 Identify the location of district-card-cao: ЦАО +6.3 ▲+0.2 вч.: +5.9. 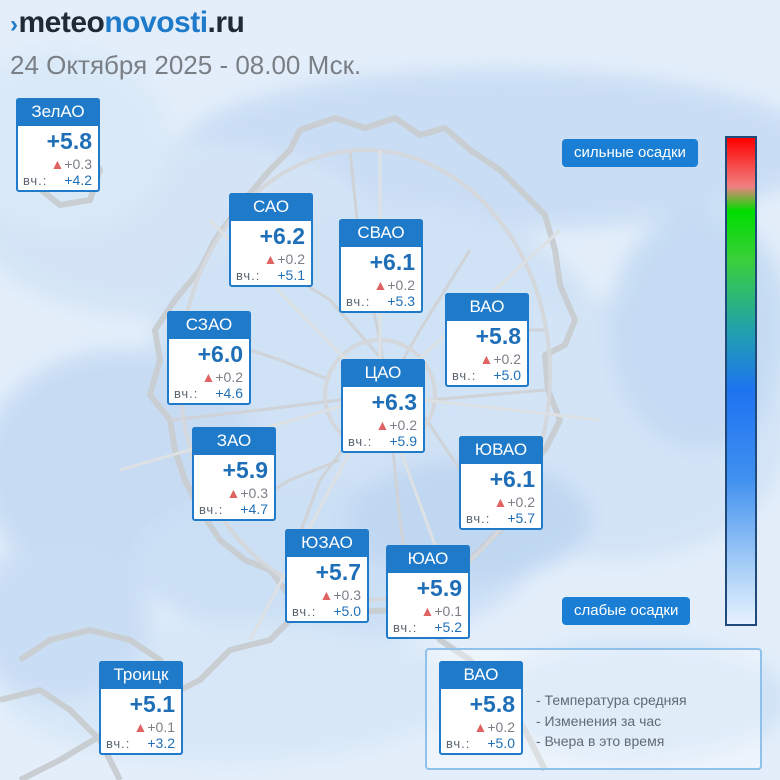
(383, 406).